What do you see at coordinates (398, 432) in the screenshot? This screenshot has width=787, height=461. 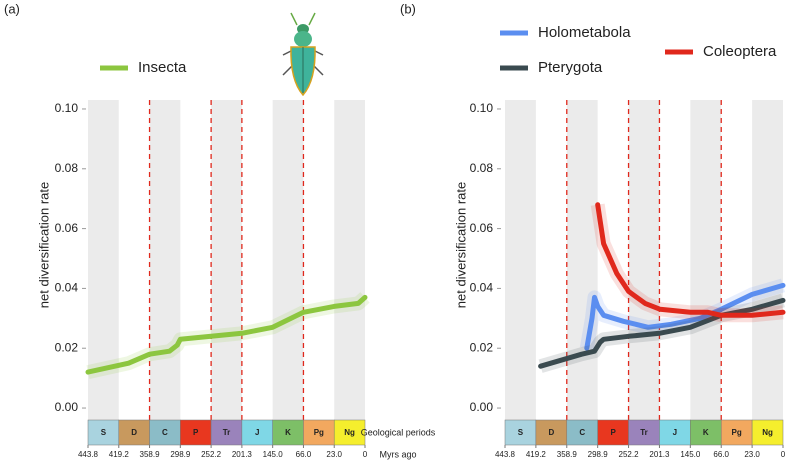 I see `period-axis-label: Geological periods` at bounding box center [398, 432].